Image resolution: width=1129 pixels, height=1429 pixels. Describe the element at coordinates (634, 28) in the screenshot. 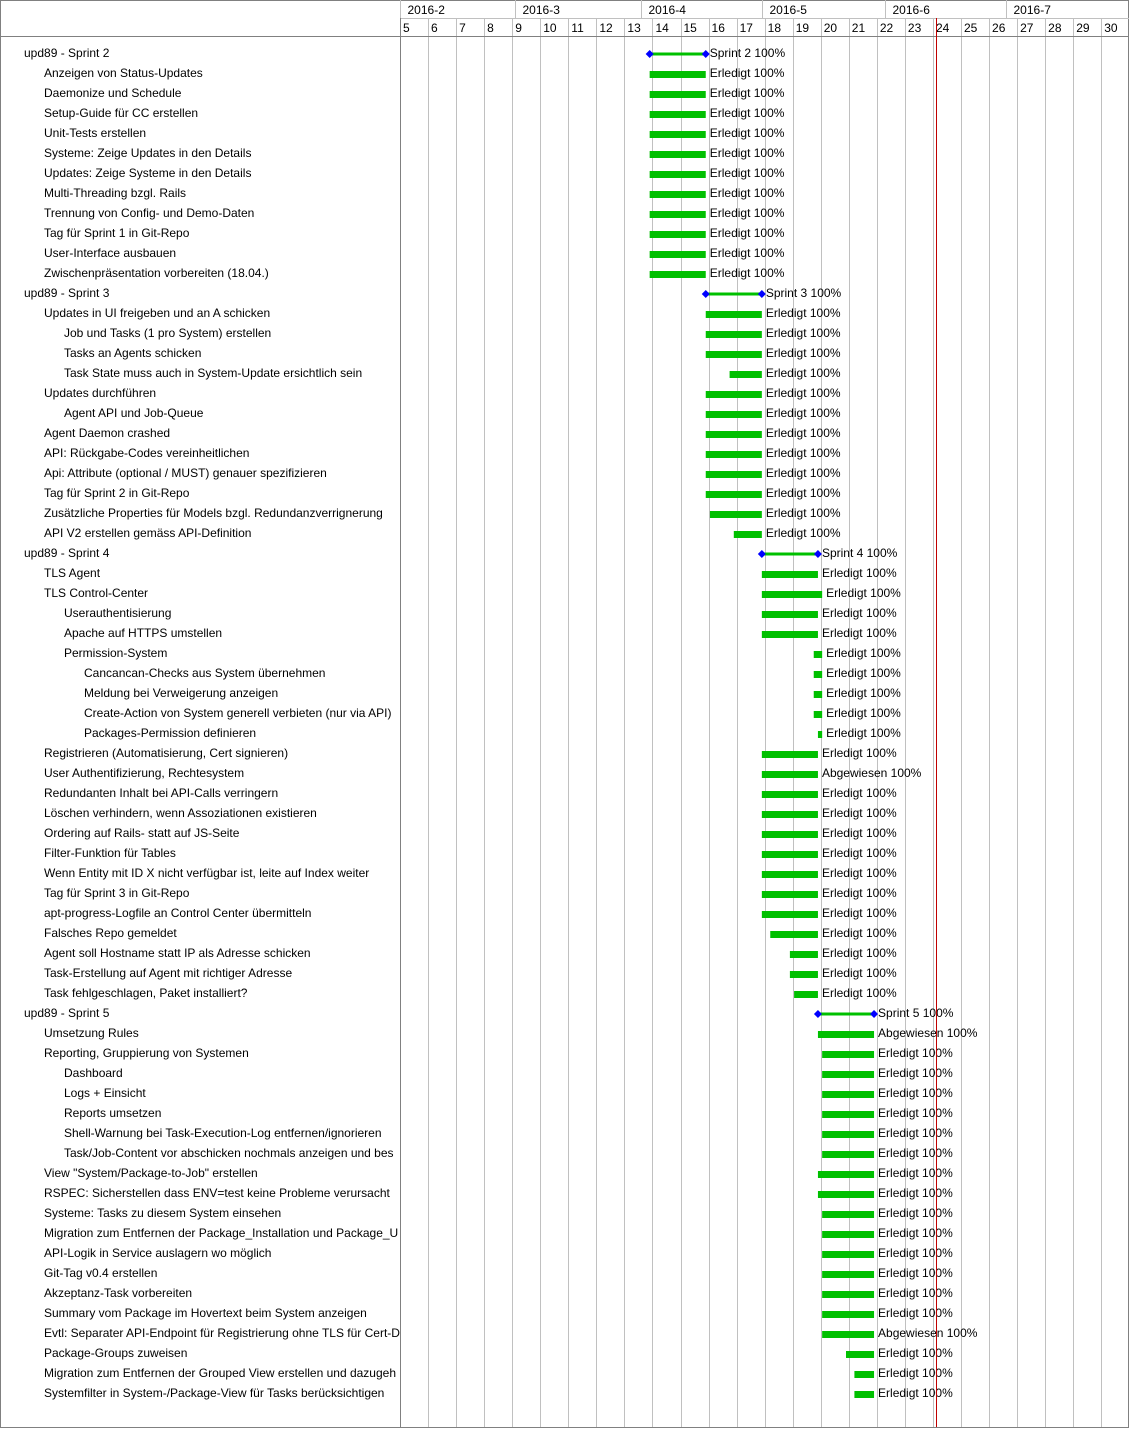

I see `week-tick-label: 13` at that location.